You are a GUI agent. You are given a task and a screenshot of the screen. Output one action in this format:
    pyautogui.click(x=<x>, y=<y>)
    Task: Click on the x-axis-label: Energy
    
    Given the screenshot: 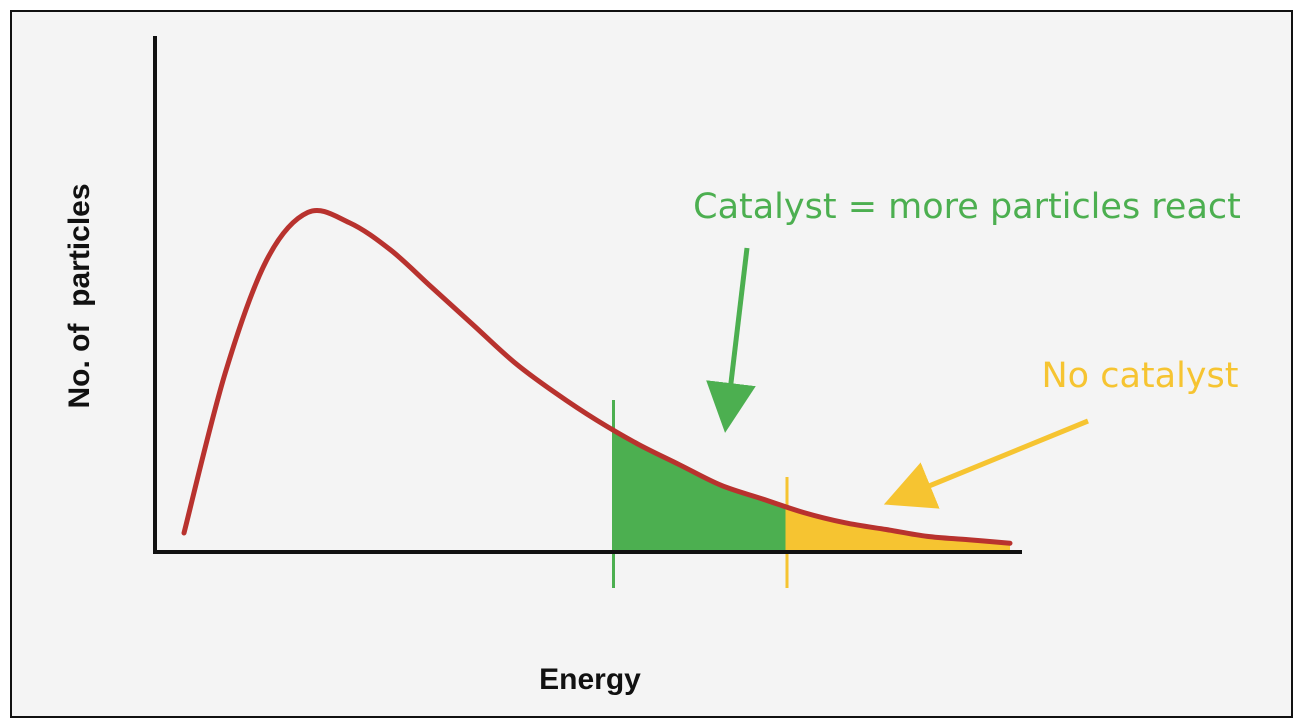 What is the action you would take?
    pyautogui.click(x=590, y=679)
    